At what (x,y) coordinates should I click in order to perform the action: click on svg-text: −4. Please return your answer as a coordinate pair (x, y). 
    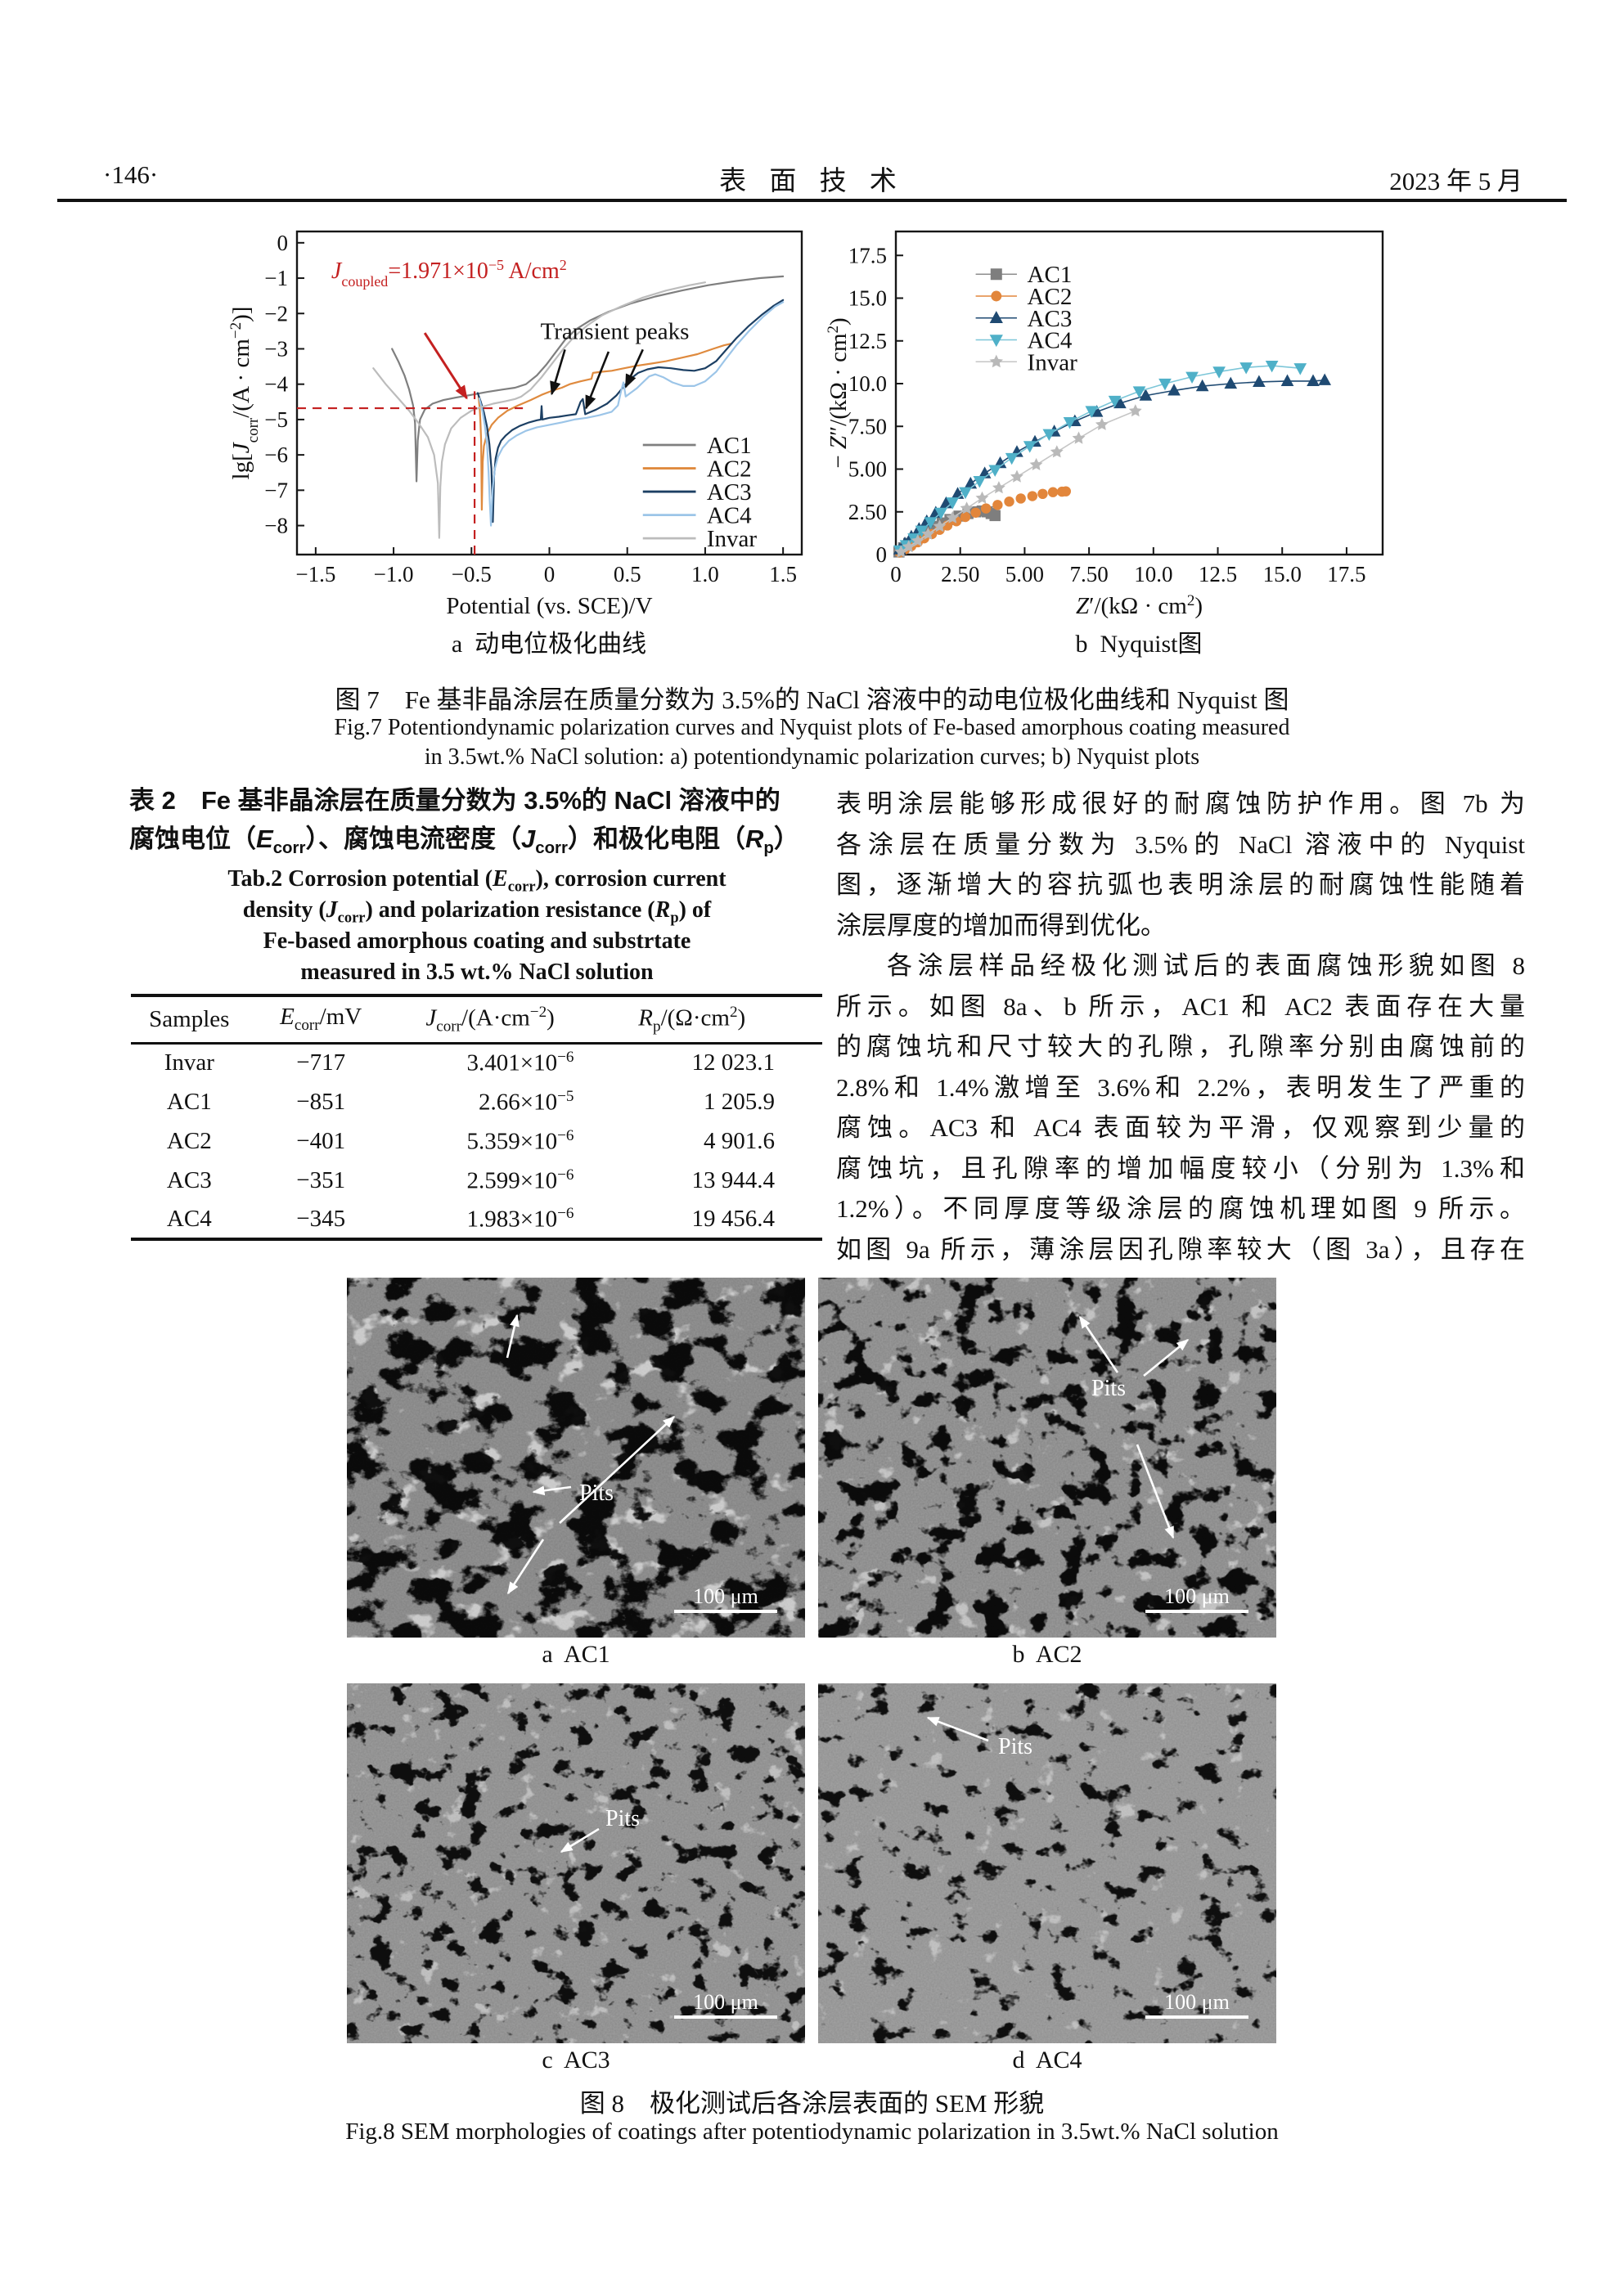
    Looking at the image, I should click on (276, 385).